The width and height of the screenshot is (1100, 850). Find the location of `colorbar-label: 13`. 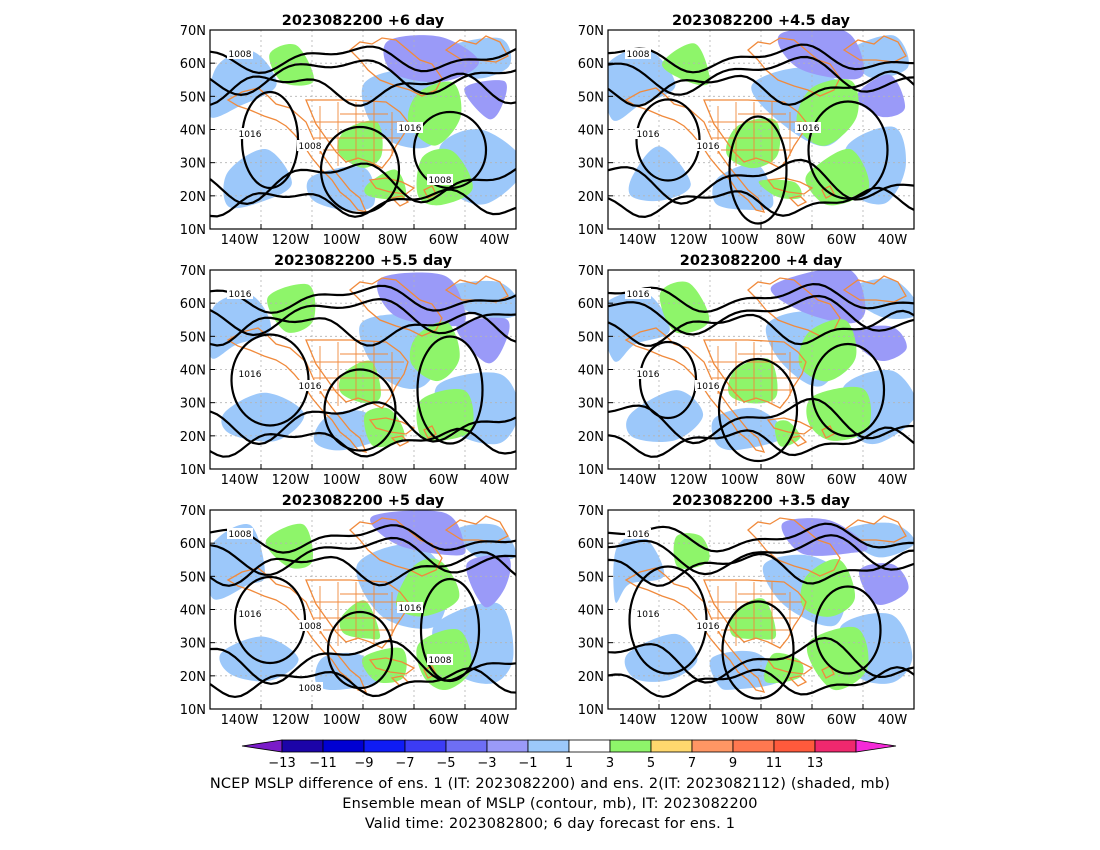

colorbar-label: 13 is located at coordinates (815, 763).